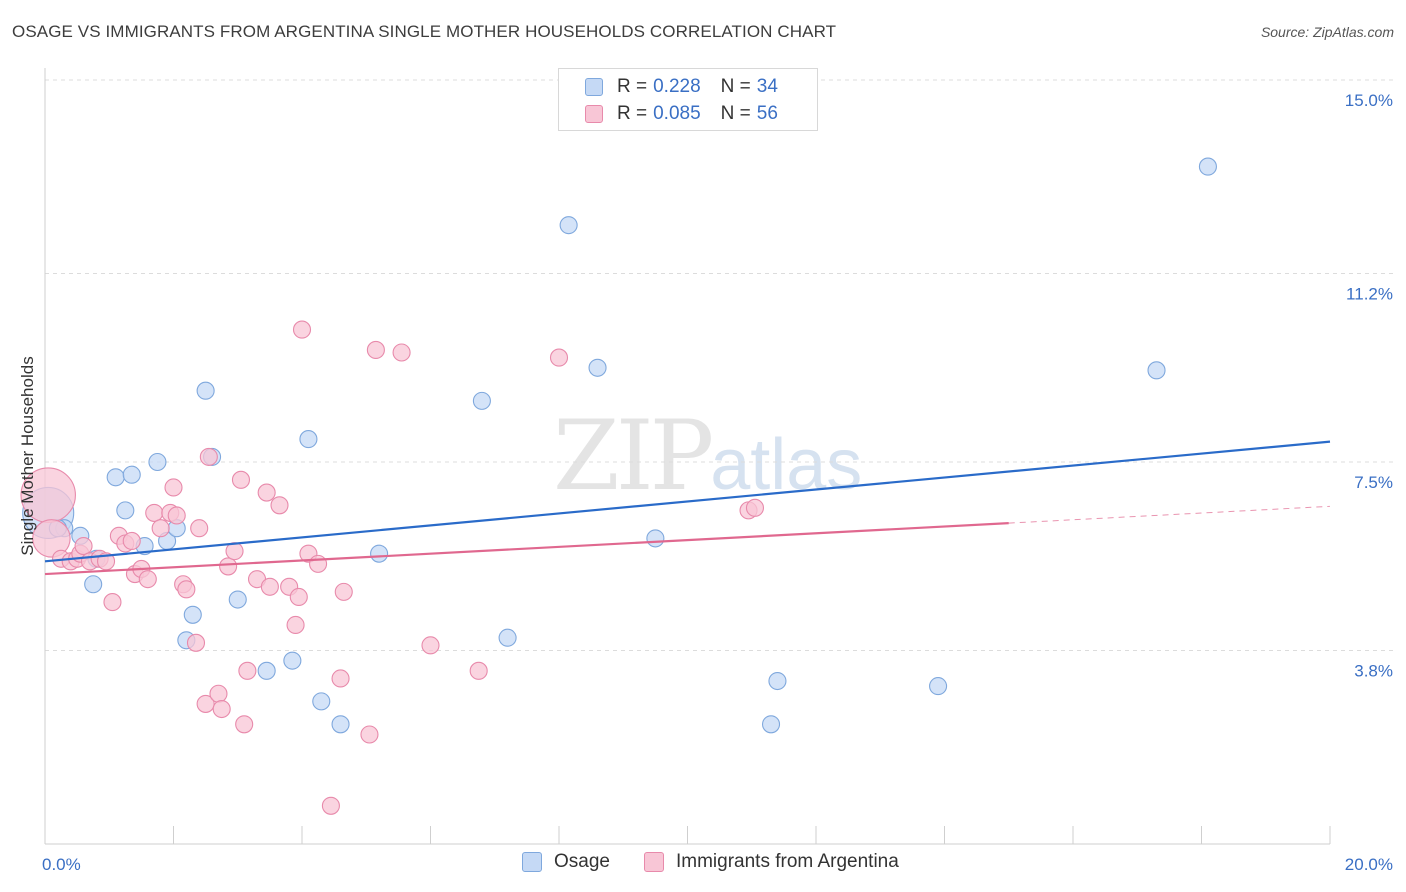 Image resolution: width=1406 pixels, height=892 pixels. What do you see at coordinates (1369, 294) in the screenshot?
I see `y-tick-label: 11.2%` at bounding box center [1369, 294].